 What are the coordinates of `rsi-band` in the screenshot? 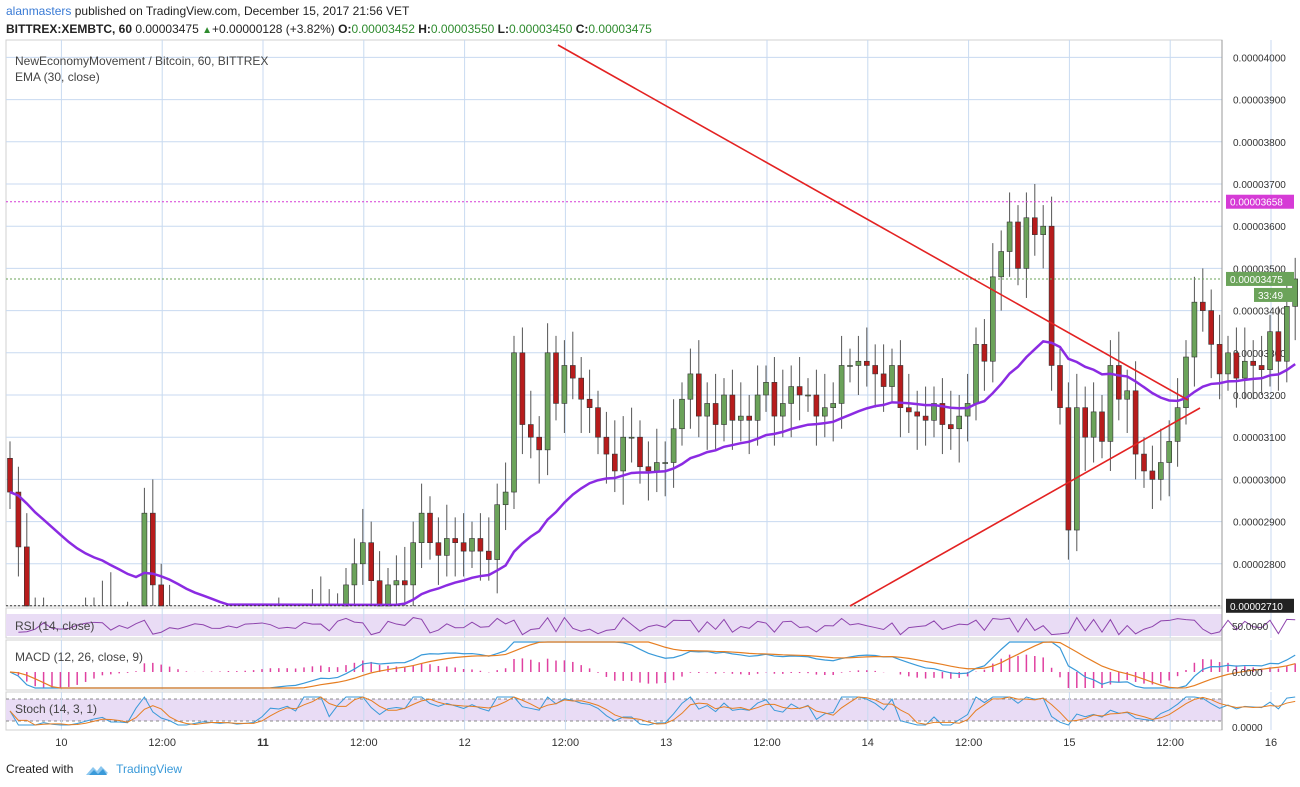 It's located at (614, 625).